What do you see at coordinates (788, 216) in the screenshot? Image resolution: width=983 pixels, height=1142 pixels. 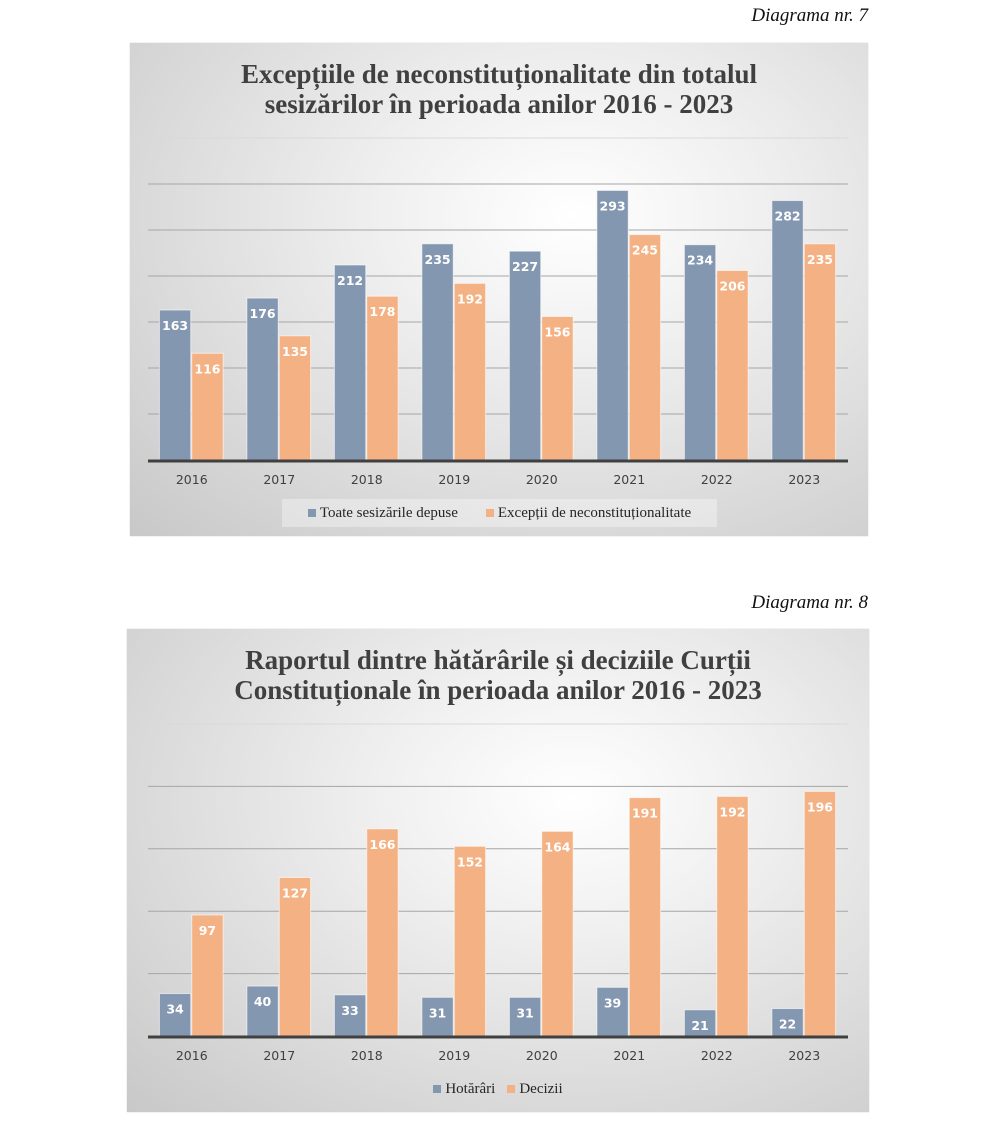 I see `data-label: 282` at bounding box center [788, 216].